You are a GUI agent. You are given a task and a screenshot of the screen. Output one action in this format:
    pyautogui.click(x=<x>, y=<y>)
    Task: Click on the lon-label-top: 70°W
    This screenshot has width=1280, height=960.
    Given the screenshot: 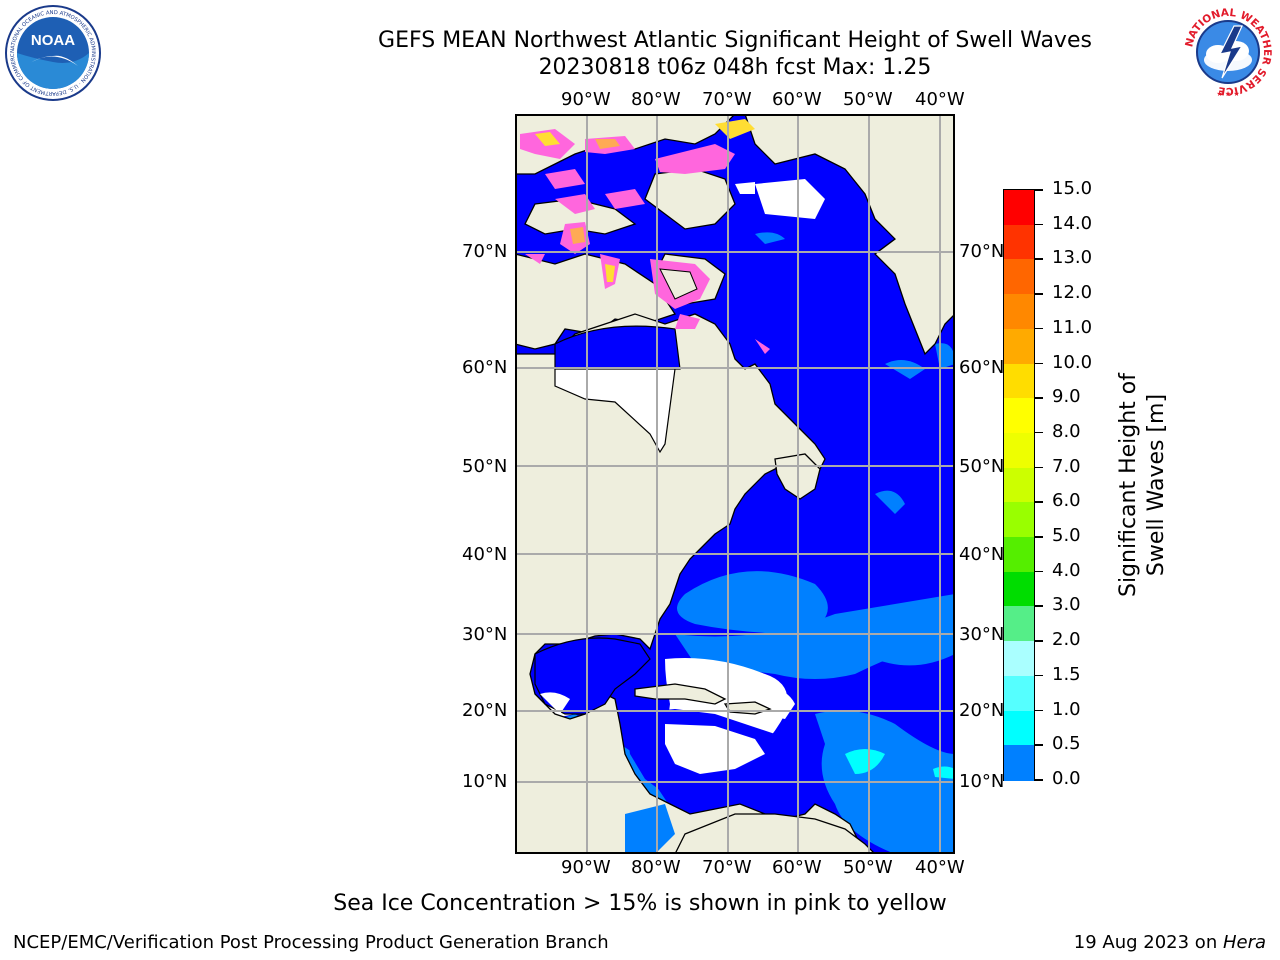 What is the action you would take?
    pyautogui.click(x=727, y=99)
    